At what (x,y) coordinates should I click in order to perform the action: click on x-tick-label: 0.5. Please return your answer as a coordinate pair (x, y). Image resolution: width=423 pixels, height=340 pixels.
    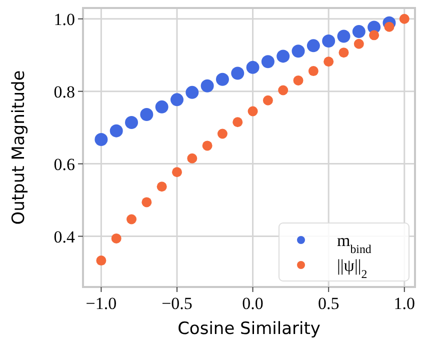
    Looking at the image, I should click on (329, 303).